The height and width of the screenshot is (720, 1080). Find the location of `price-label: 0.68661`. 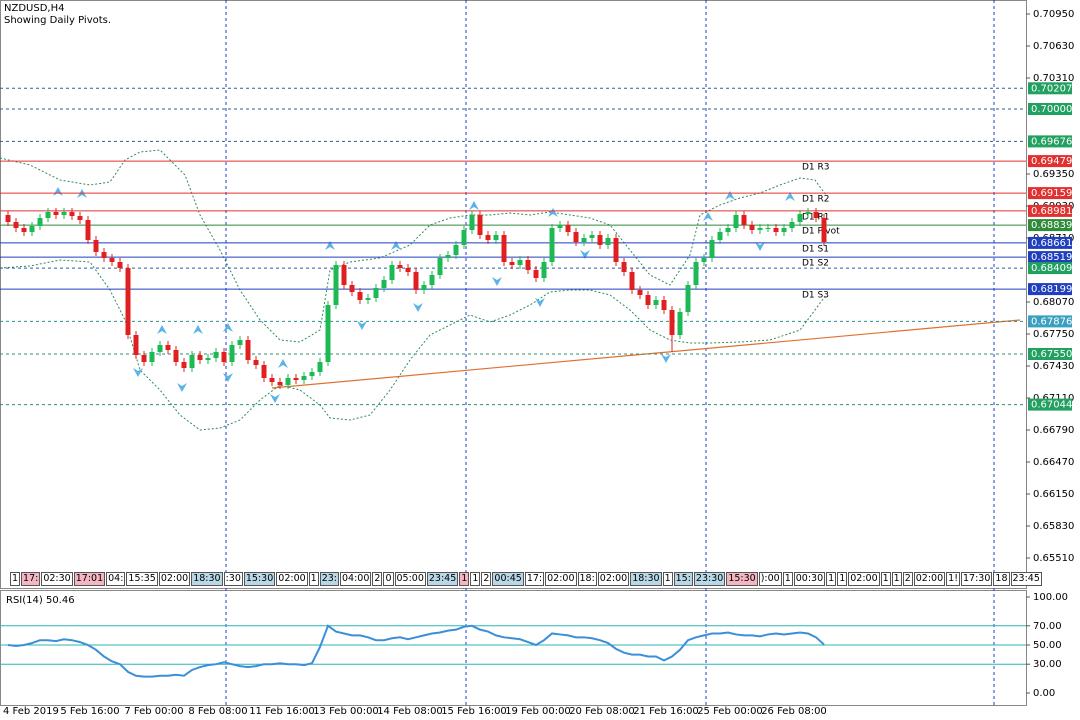

price-label: 0.68661 is located at coordinates (1051, 243).